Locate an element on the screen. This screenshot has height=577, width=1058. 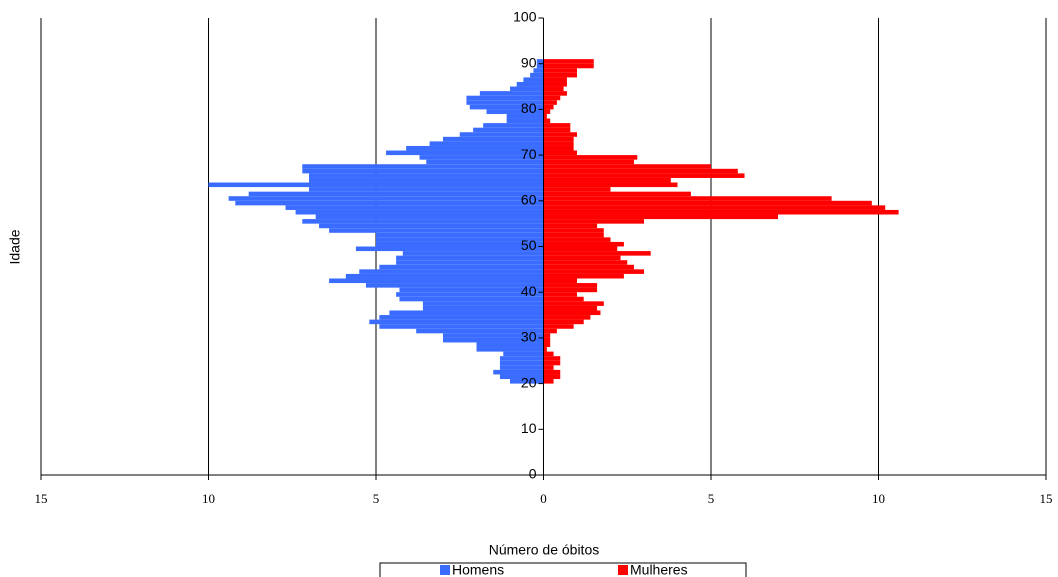
y-axis-title: Idade is located at coordinates (15, 246).